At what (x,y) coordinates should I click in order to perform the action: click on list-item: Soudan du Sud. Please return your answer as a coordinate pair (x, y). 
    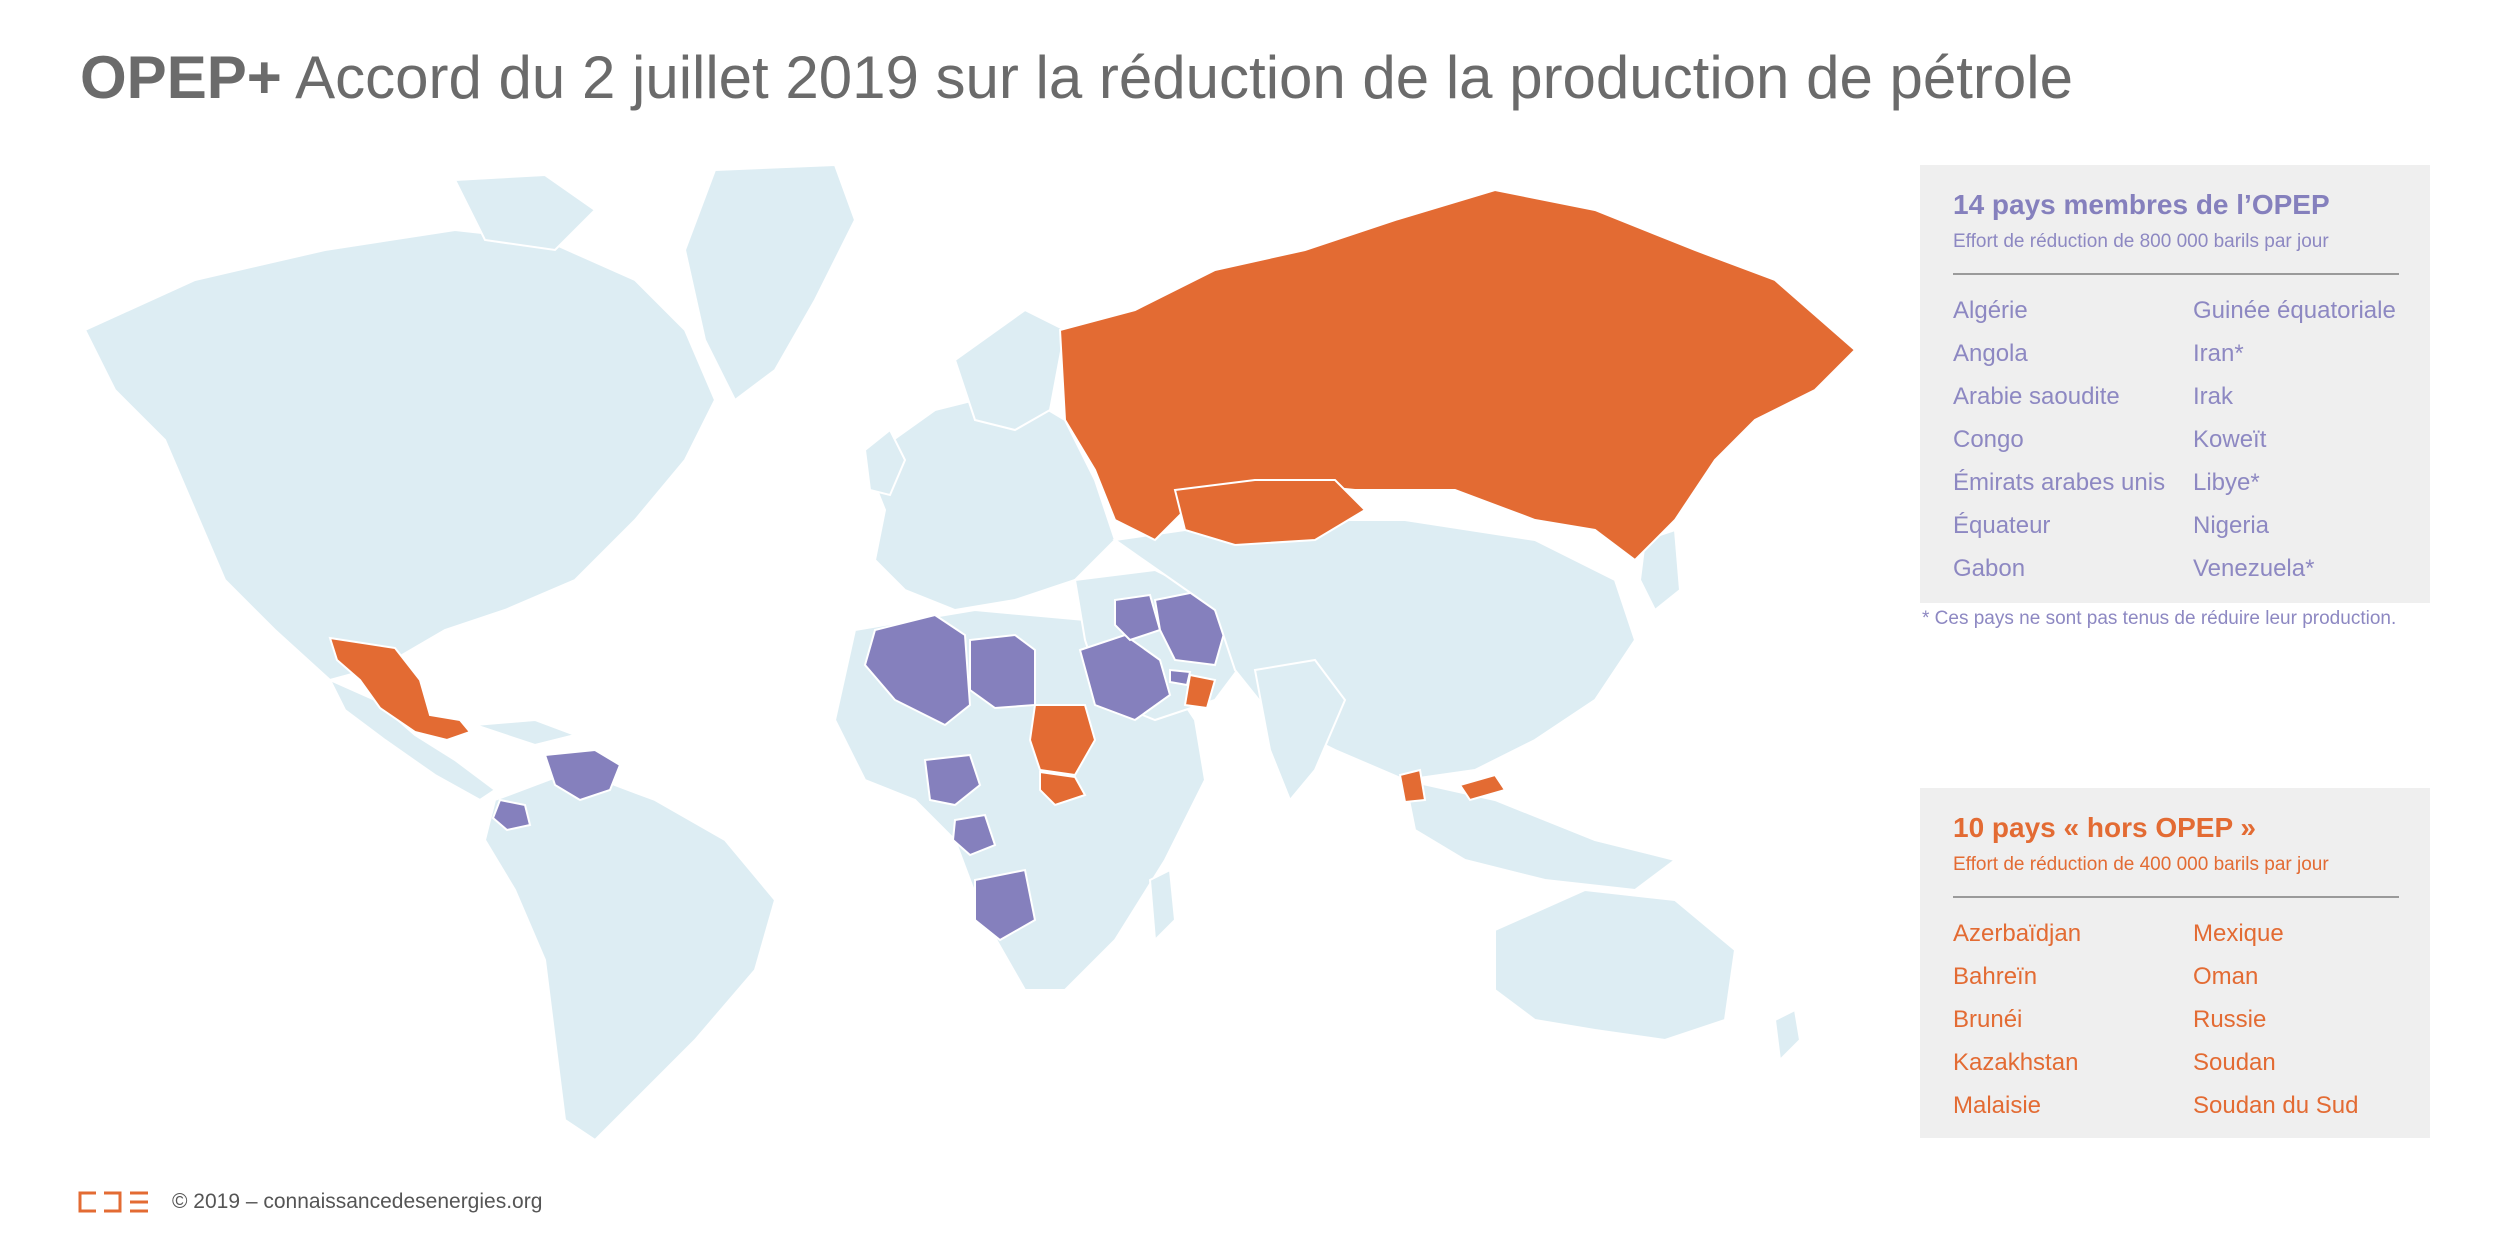
    Looking at the image, I should click on (2276, 1105).